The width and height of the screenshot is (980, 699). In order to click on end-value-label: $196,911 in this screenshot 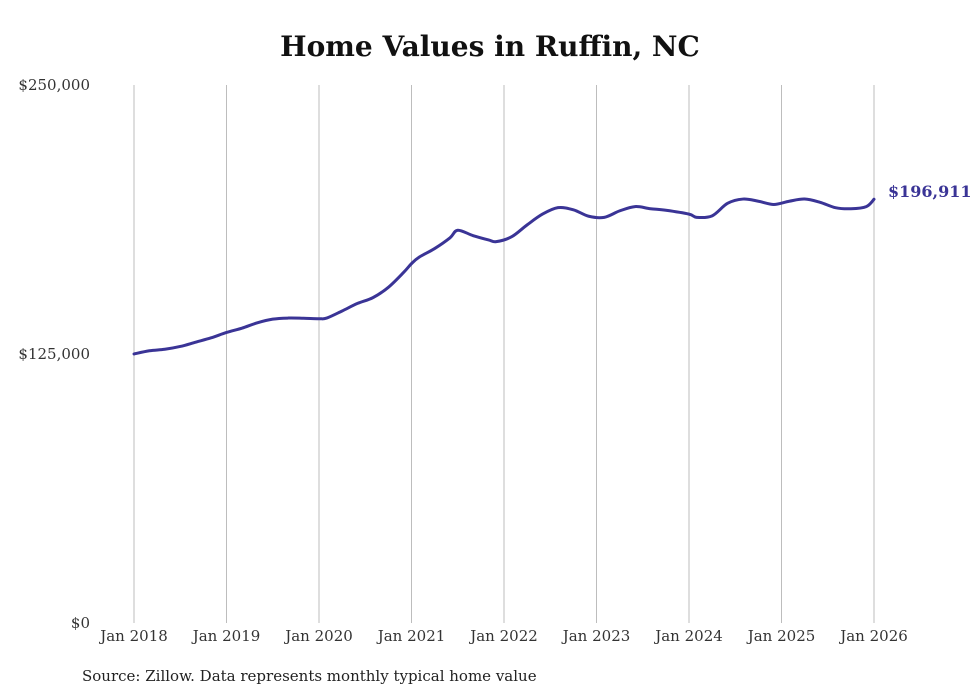, I will do `click(930, 191)`.